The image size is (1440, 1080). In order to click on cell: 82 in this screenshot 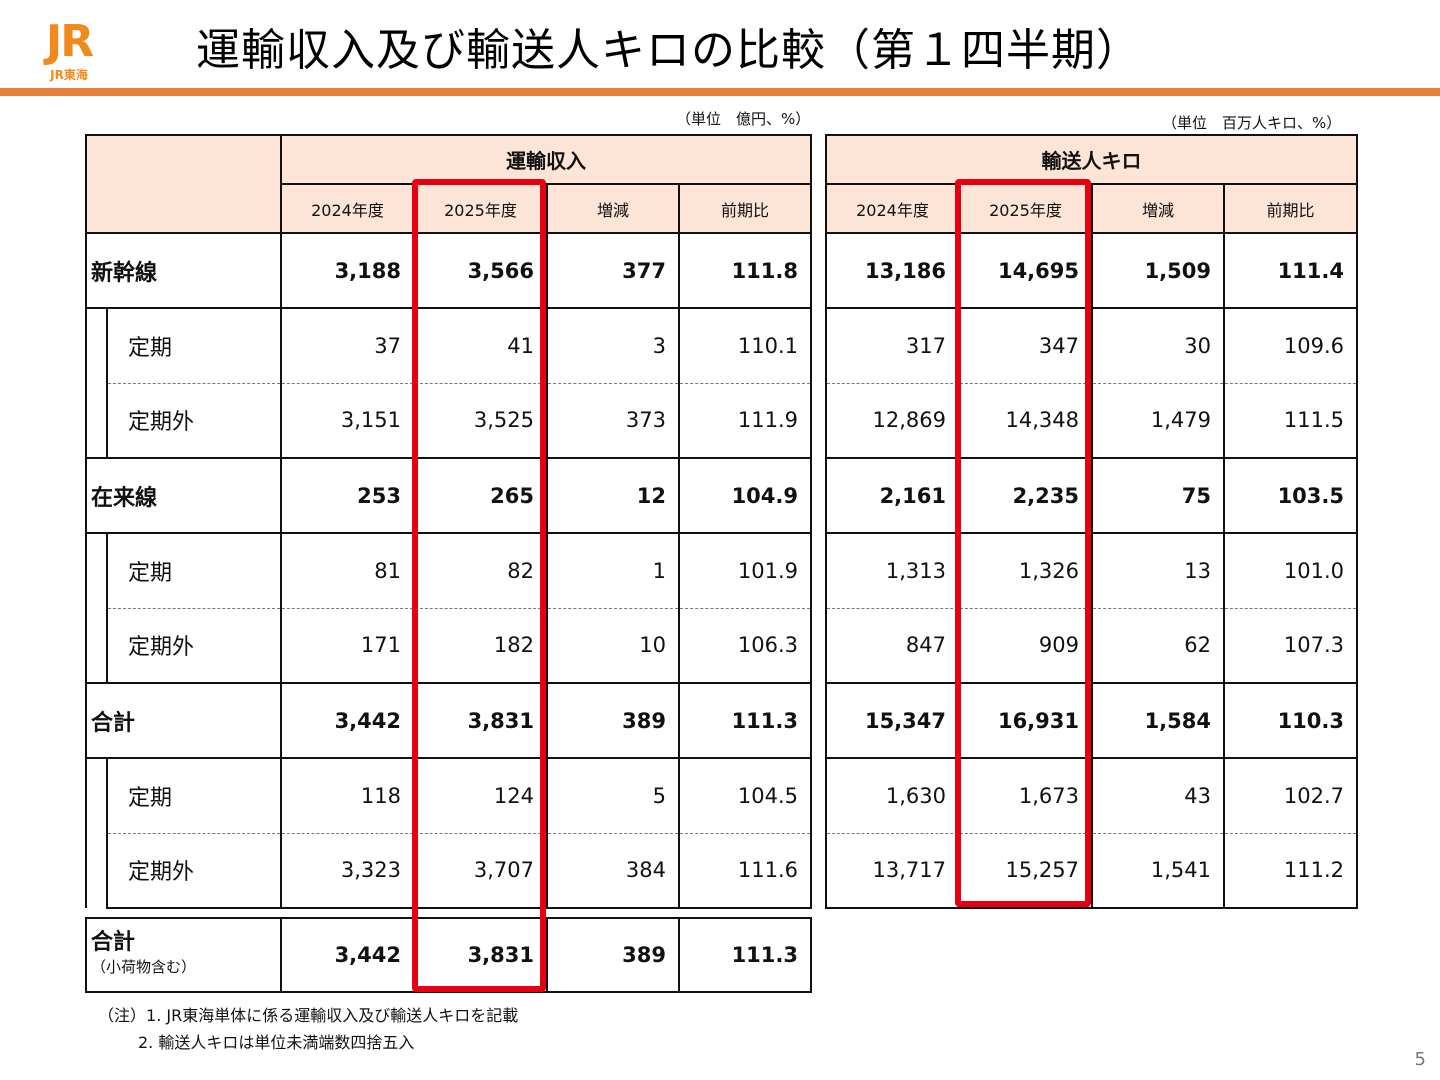, I will do `click(480, 570)`.